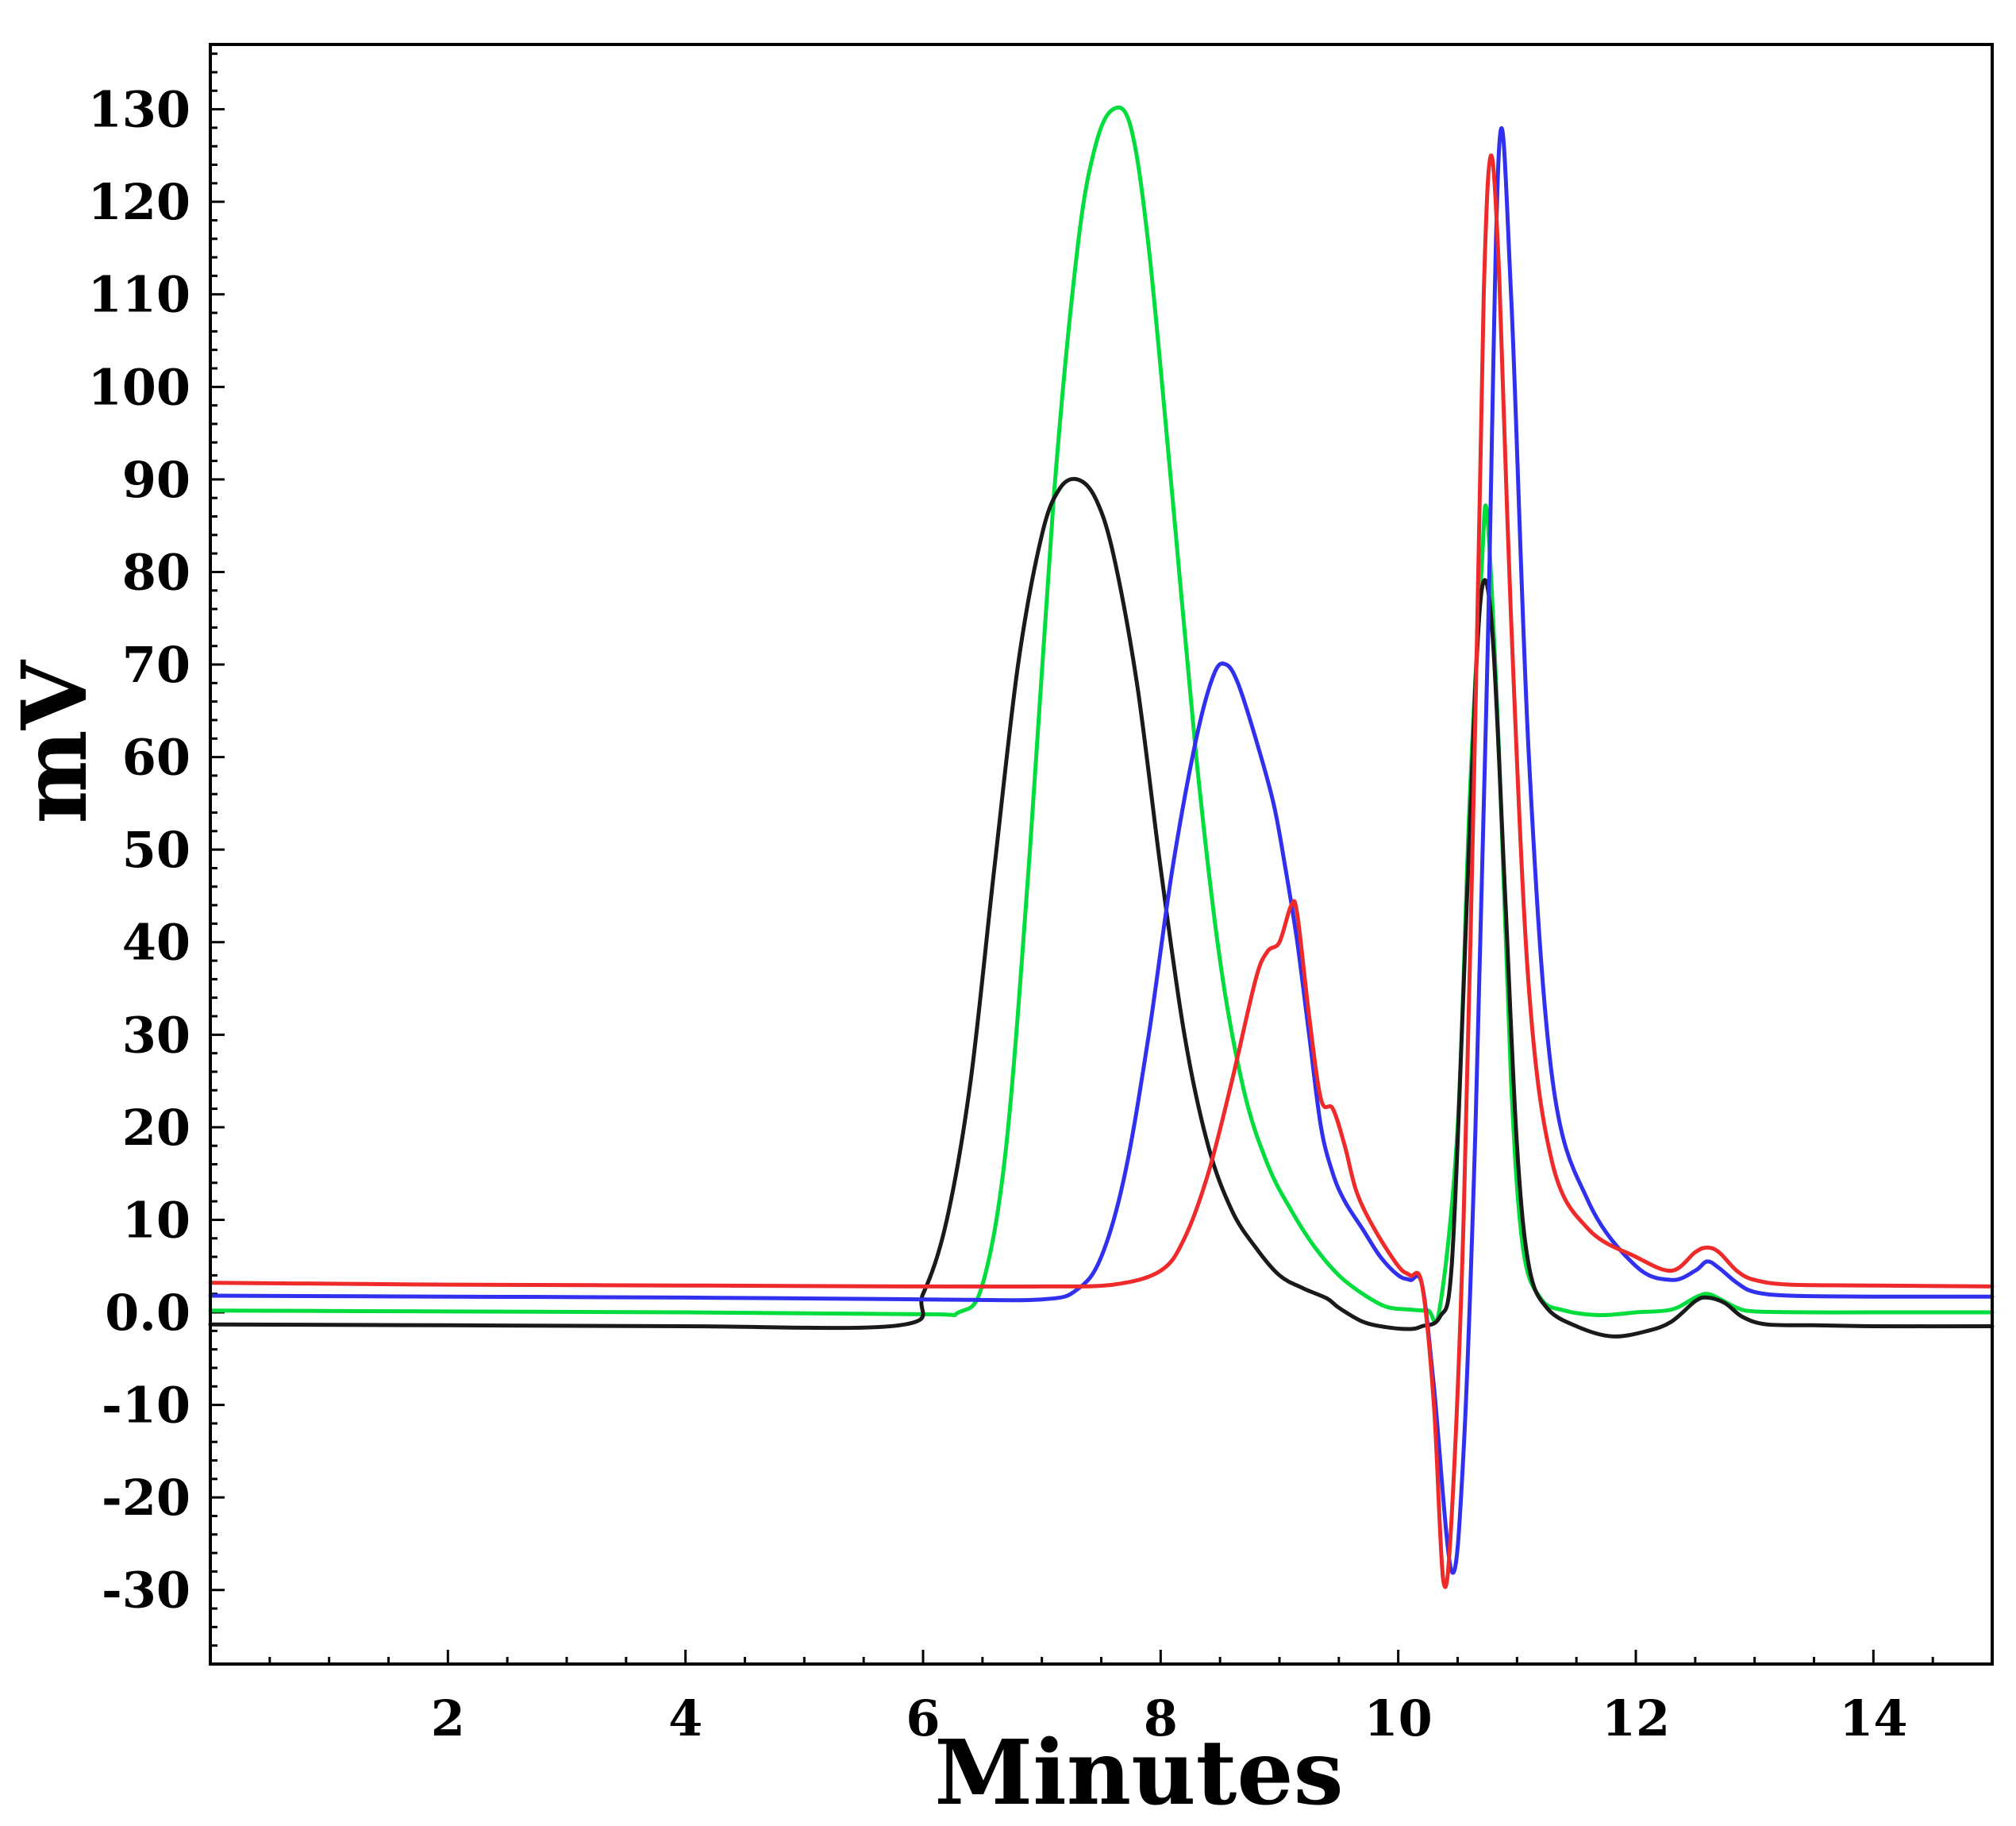 The height and width of the screenshot is (1826, 2016). I want to click on y-tick-label: 70, so click(156, 665).